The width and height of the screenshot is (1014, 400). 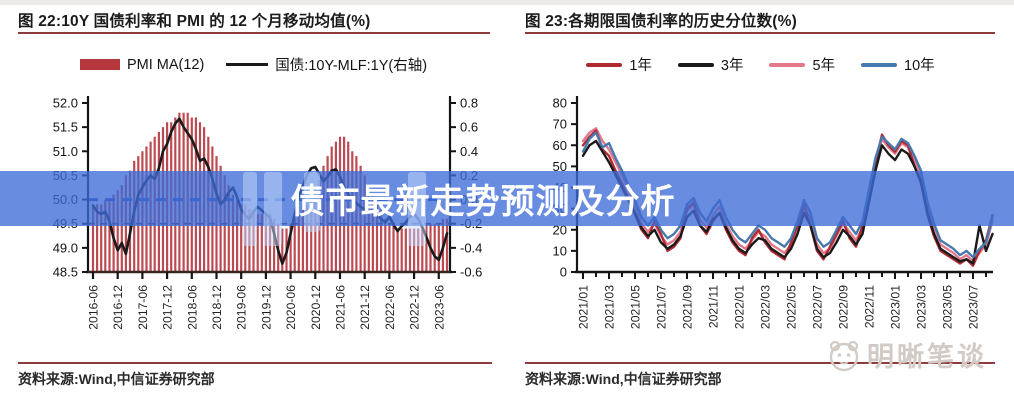 I want to click on svg-text: -0.4, so click(x=471, y=247).